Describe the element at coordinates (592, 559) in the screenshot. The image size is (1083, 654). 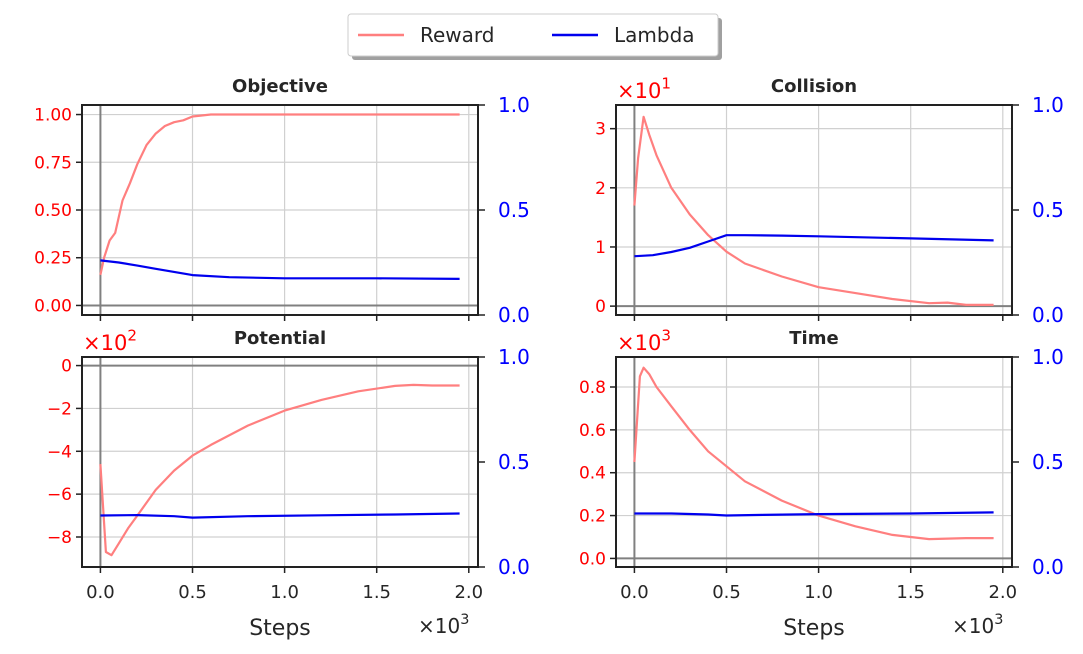
I see `y-tick-label: 0.0` at that location.